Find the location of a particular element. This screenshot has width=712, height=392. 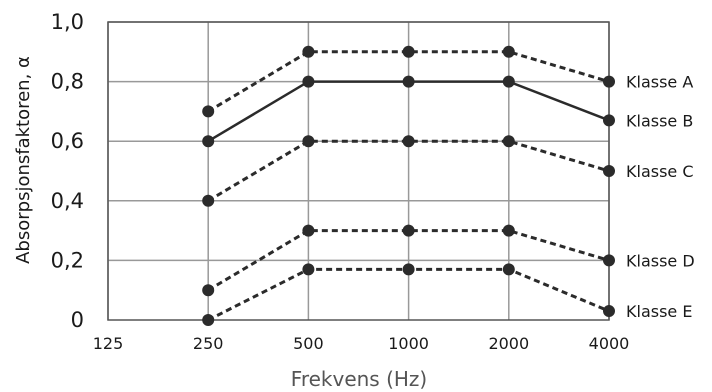

series-labels: Klasse A Klasse B Klasse C Klasse D Klasse E is located at coordinates (660, 197).